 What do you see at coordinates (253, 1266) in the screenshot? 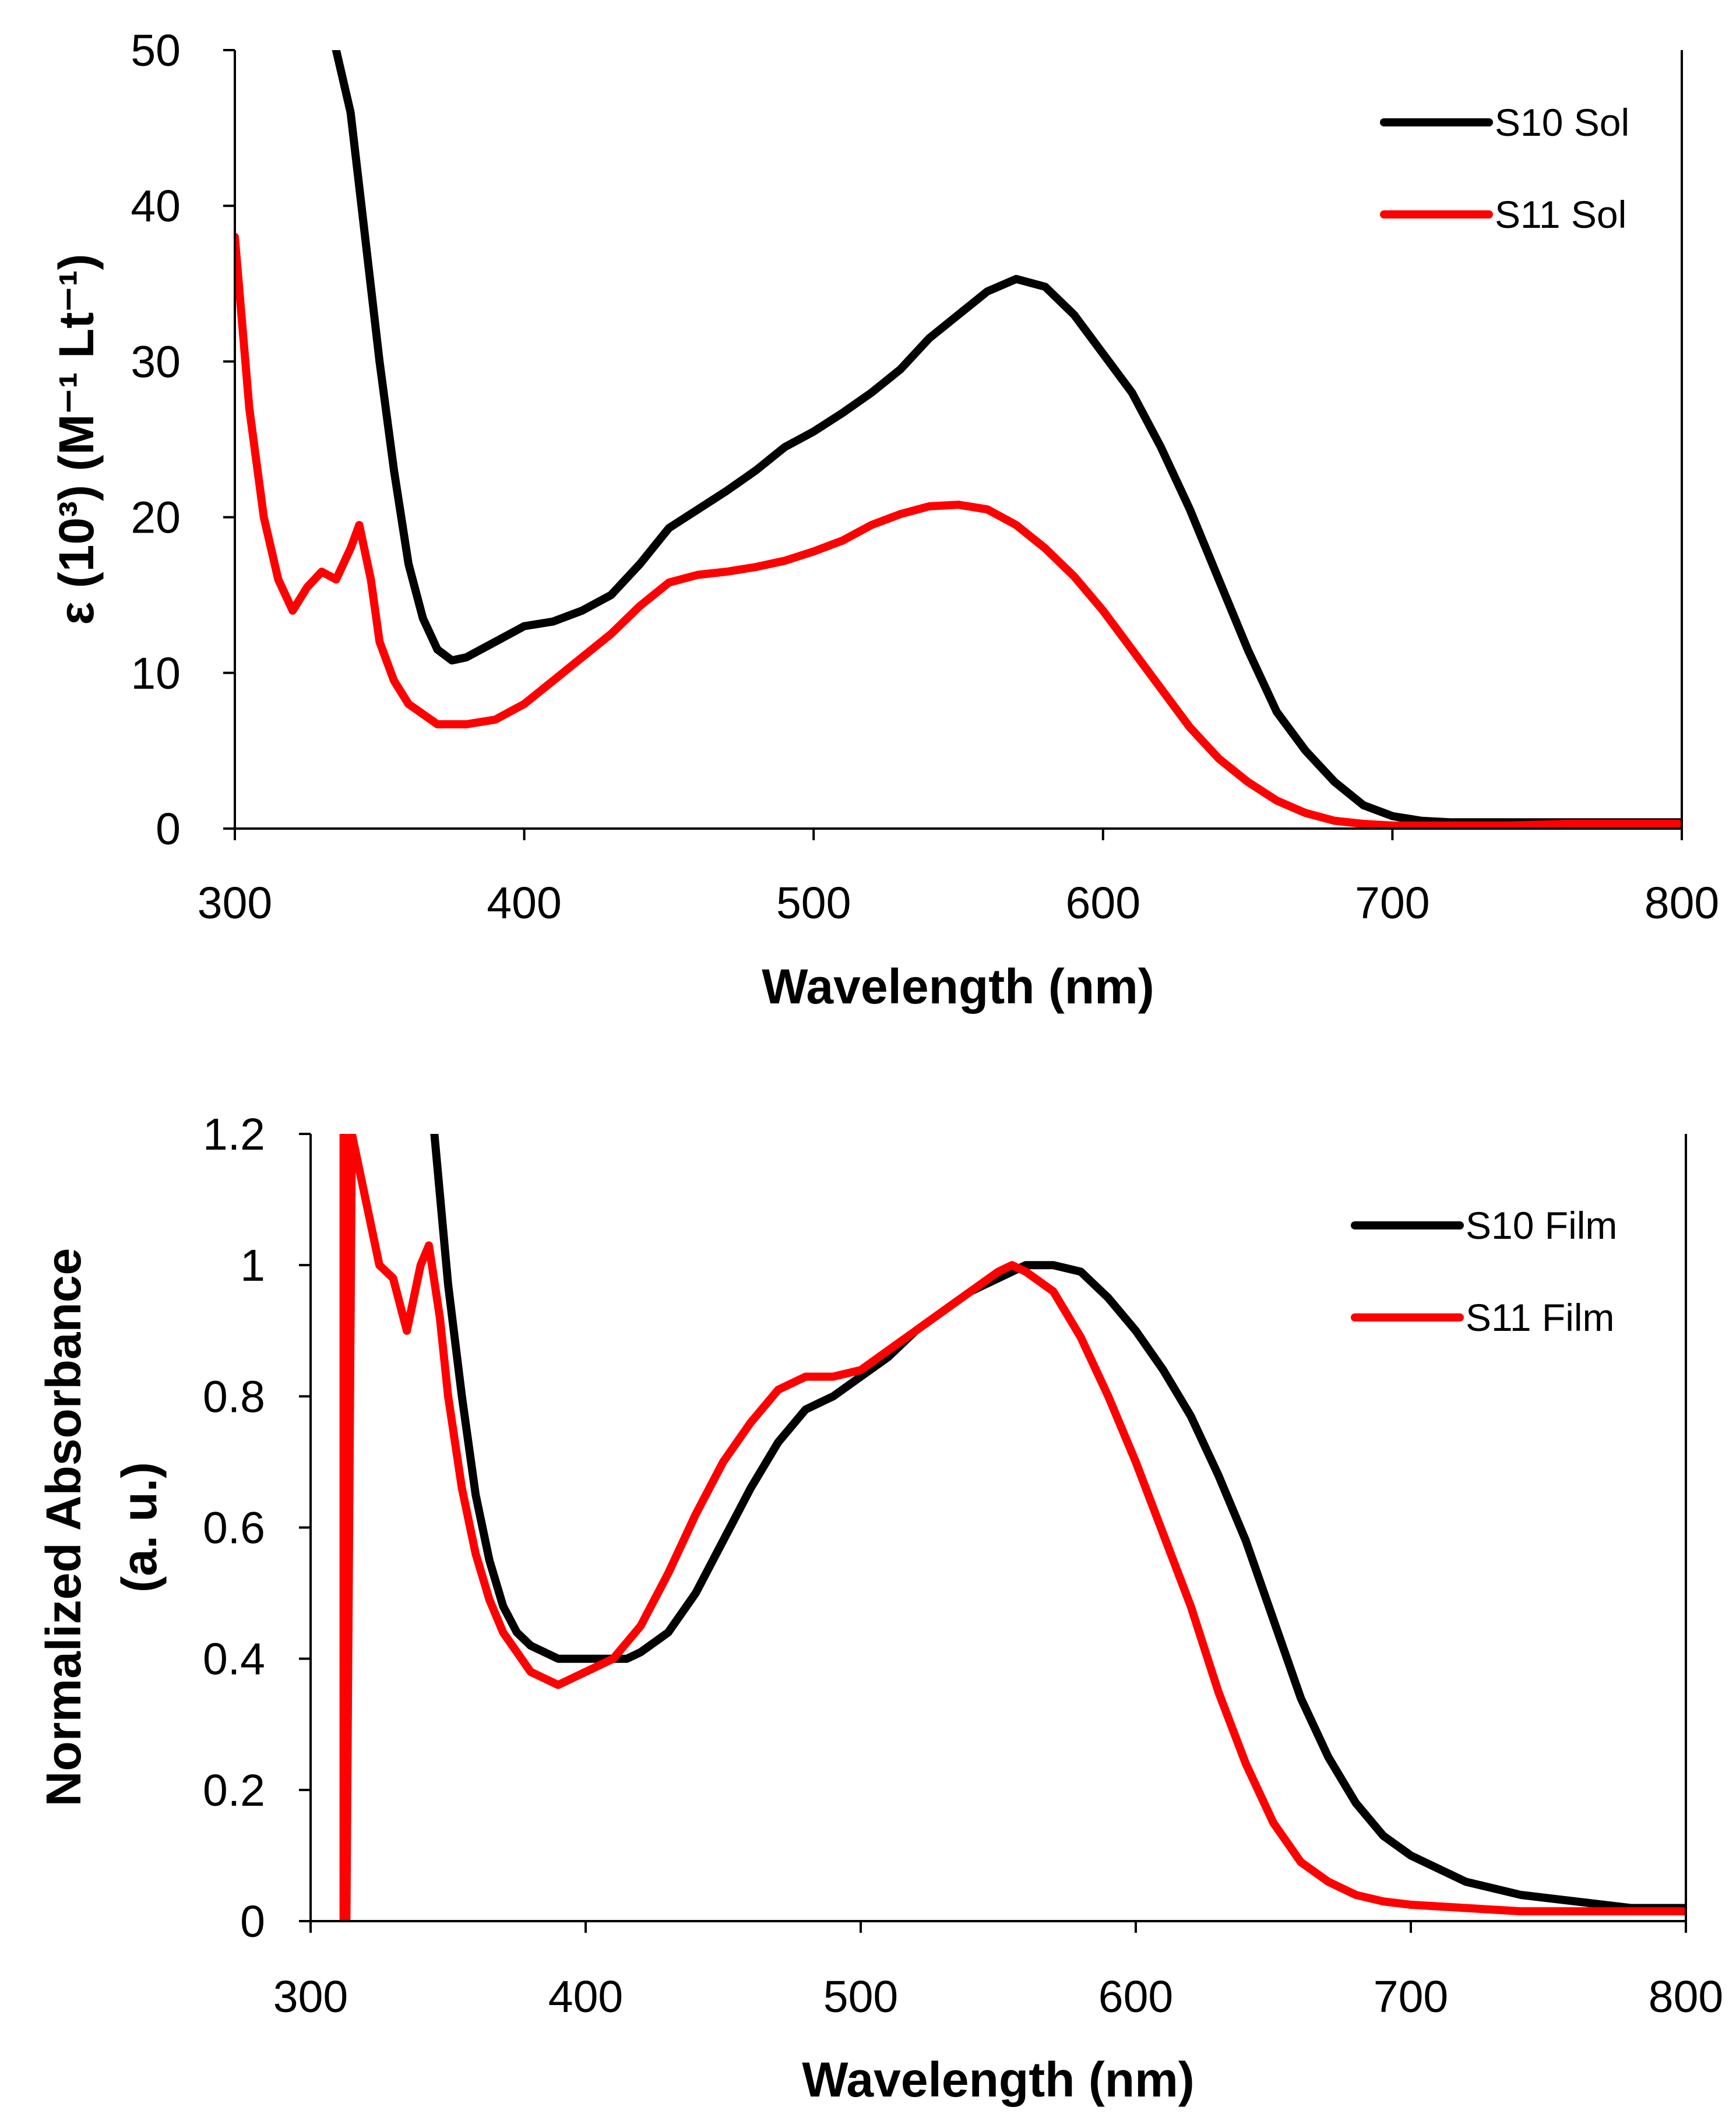
I see `film-y-tick-label: 1` at bounding box center [253, 1266].